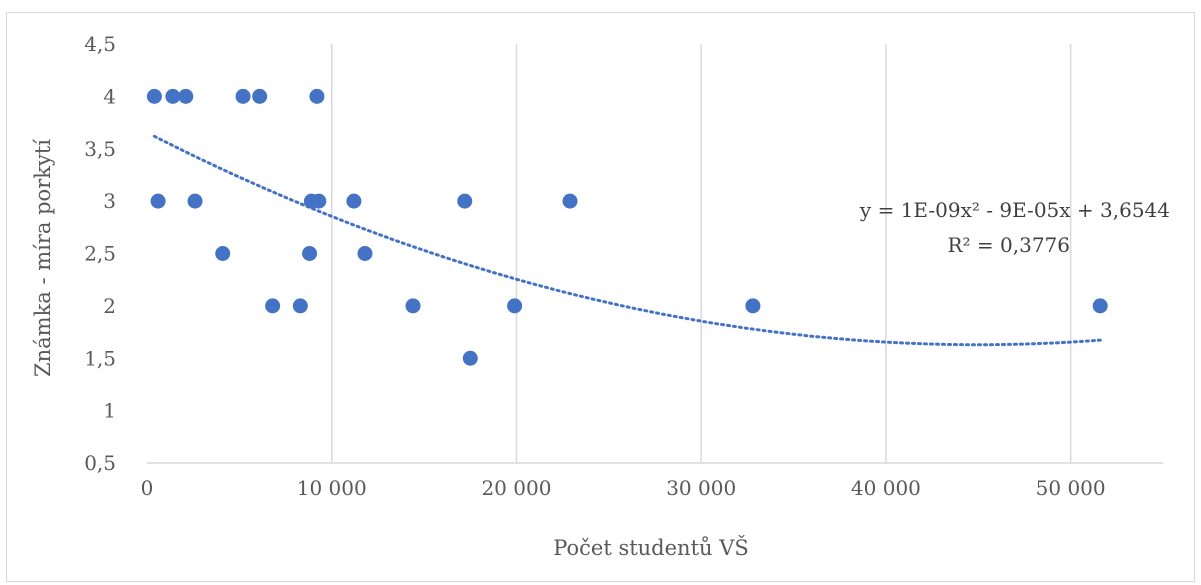  Describe the element at coordinates (109, 306) in the screenshot. I see `y-tick-label: 2` at that location.